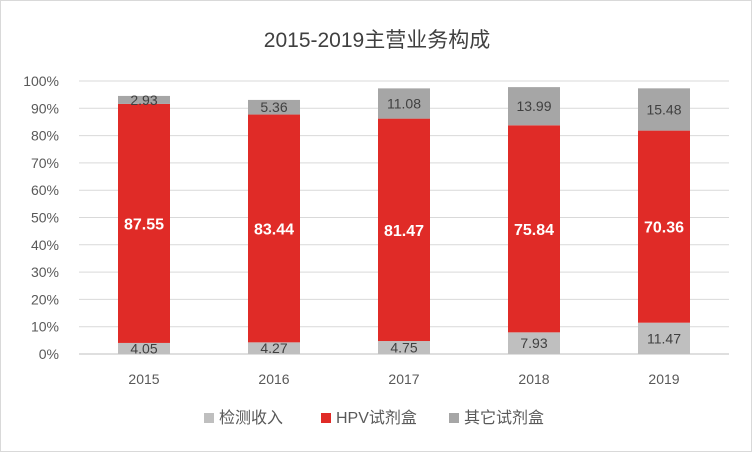 Image resolution: width=752 pixels, height=456 pixels. What do you see at coordinates (45, 299) in the screenshot?
I see `y-tick-label: 20%` at bounding box center [45, 299].